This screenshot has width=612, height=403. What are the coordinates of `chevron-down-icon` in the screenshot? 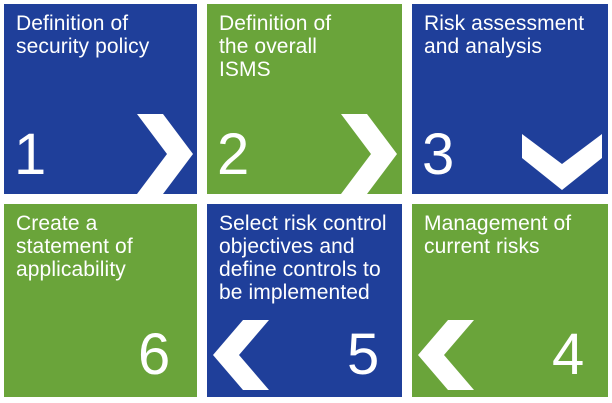 It's located at (562, 162).